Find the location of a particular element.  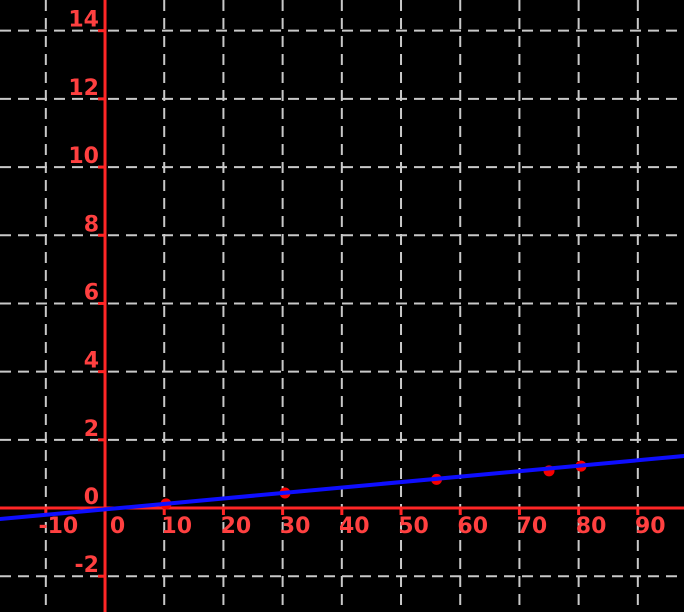

x-tick-label: 90 is located at coordinates (650, 526).